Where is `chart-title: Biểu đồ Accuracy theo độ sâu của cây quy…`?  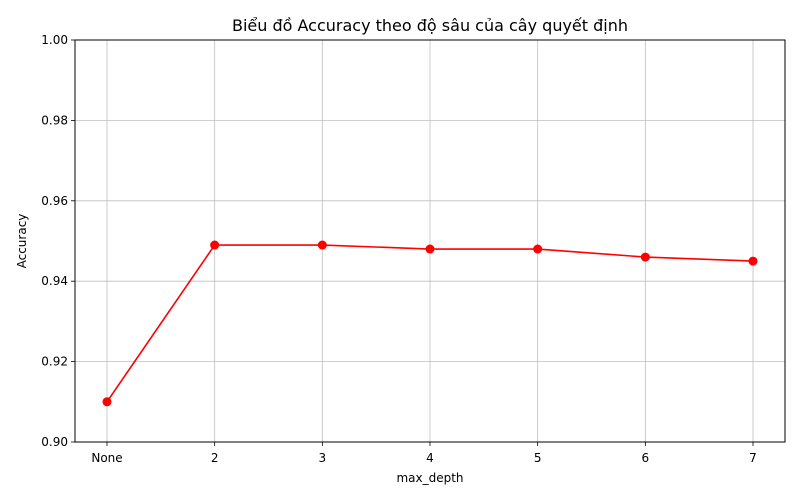 chart-title: Biểu đồ Accuracy theo độ sâu của cây quy… is located at coordinates (430, 25).